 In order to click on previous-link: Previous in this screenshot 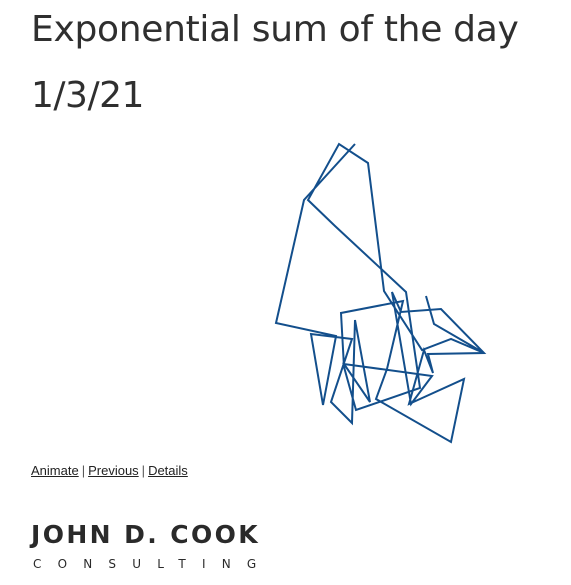, I will do `click(113, 470)`.